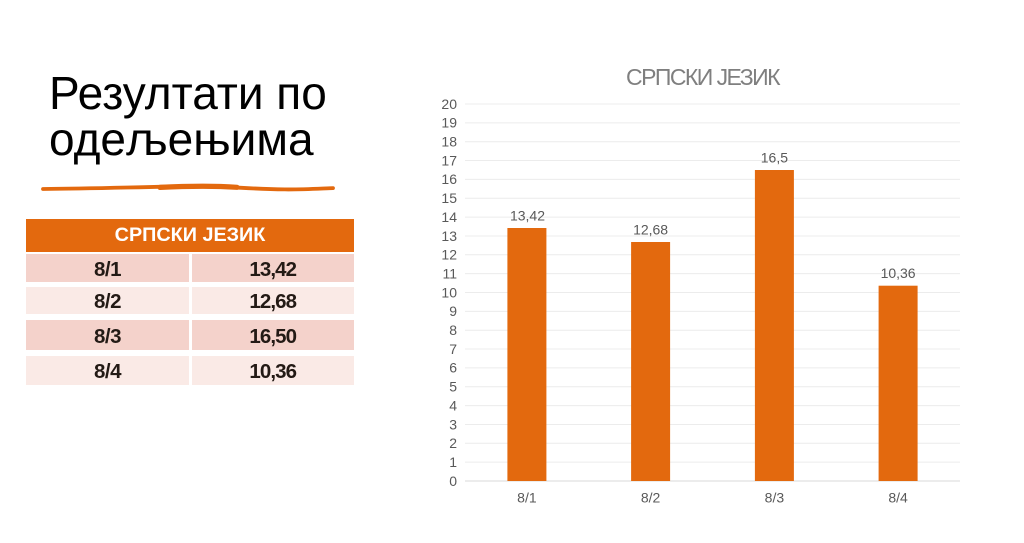 The height and width of the screenshot is (543, 1024). I want to click on svg-text: 20, so click(449, 104).